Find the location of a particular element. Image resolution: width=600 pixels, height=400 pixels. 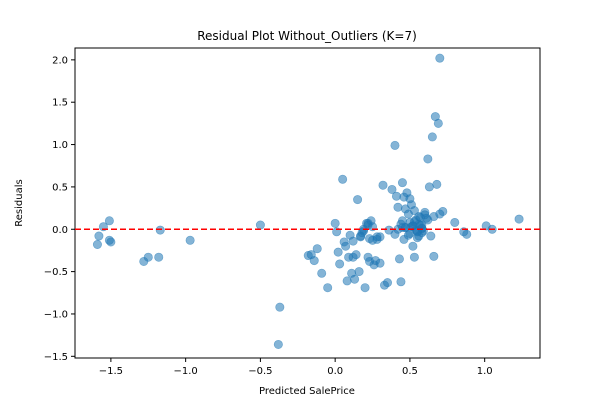

y-tick-label: 2.0 is located at coordinates (60, 60).